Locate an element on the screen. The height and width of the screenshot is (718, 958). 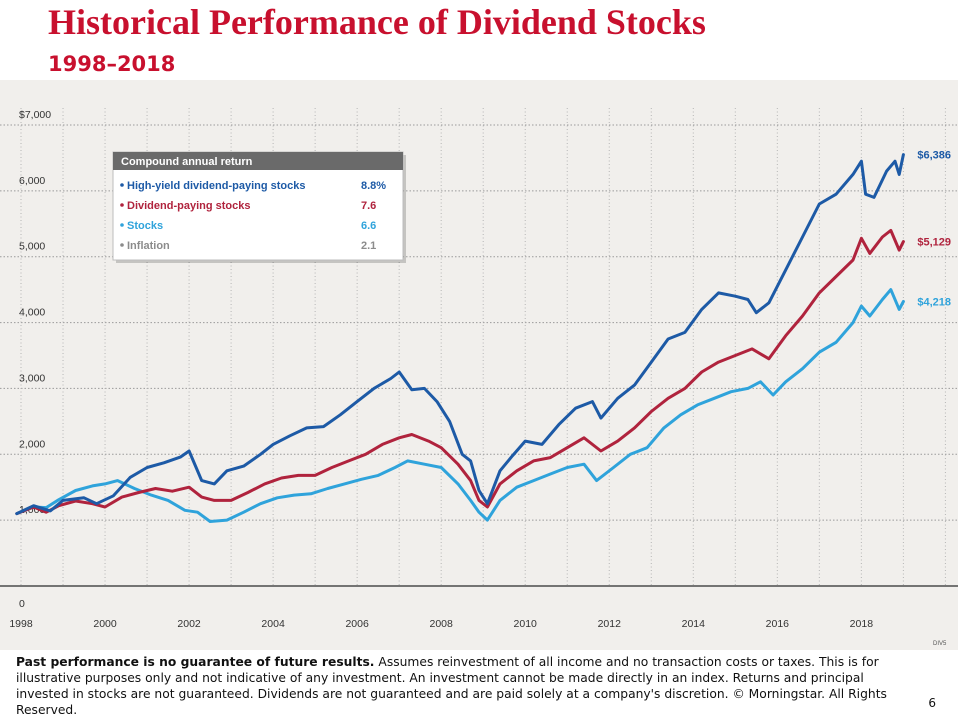
legend-item-value: 6.6 is located at coordinates (368, 226).